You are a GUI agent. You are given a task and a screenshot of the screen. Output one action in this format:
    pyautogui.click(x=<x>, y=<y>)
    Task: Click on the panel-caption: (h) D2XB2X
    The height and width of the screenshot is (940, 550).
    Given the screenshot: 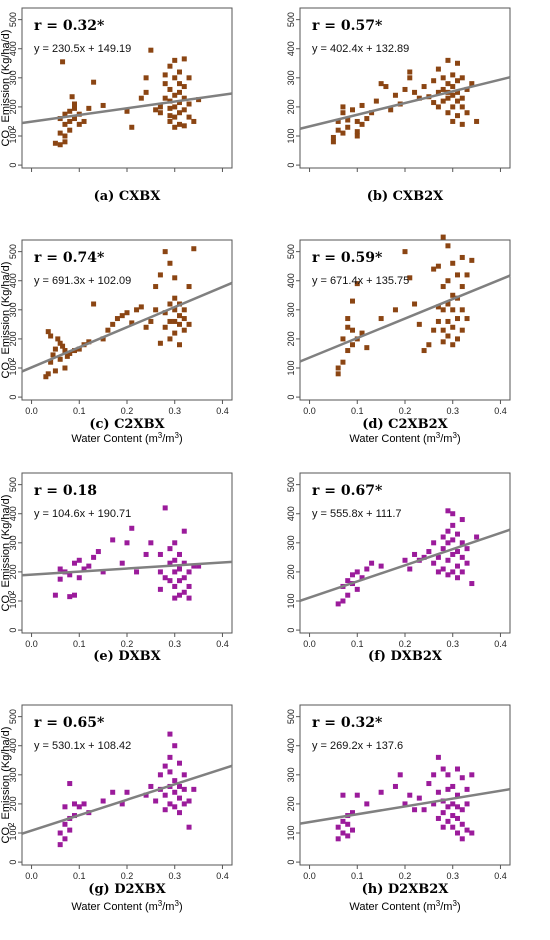 What is the action you would take?
    pyautogui.click(x=406, y=889)
    